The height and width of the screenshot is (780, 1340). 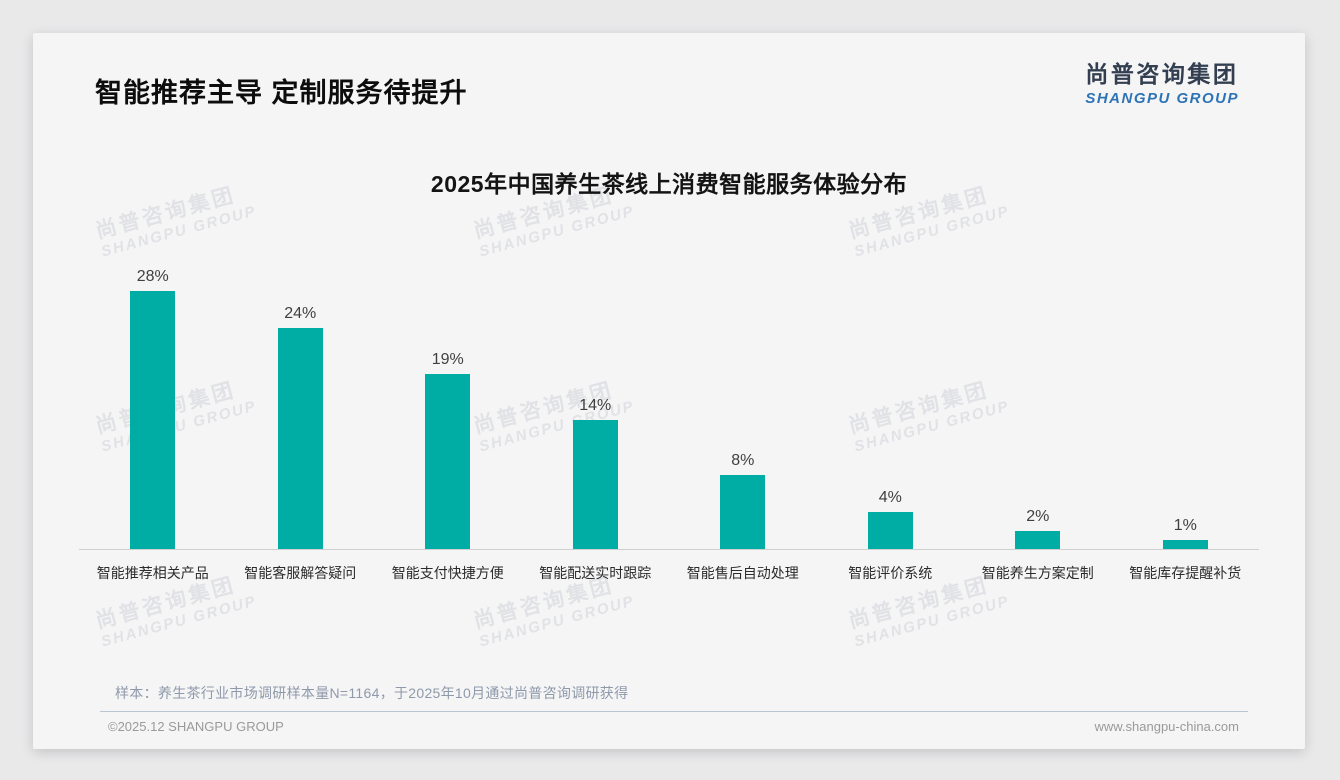 What do you see at coordinates (891, 378) in the screenshot?
I see `bar-column: 4%` at bounding box center [891, 378].